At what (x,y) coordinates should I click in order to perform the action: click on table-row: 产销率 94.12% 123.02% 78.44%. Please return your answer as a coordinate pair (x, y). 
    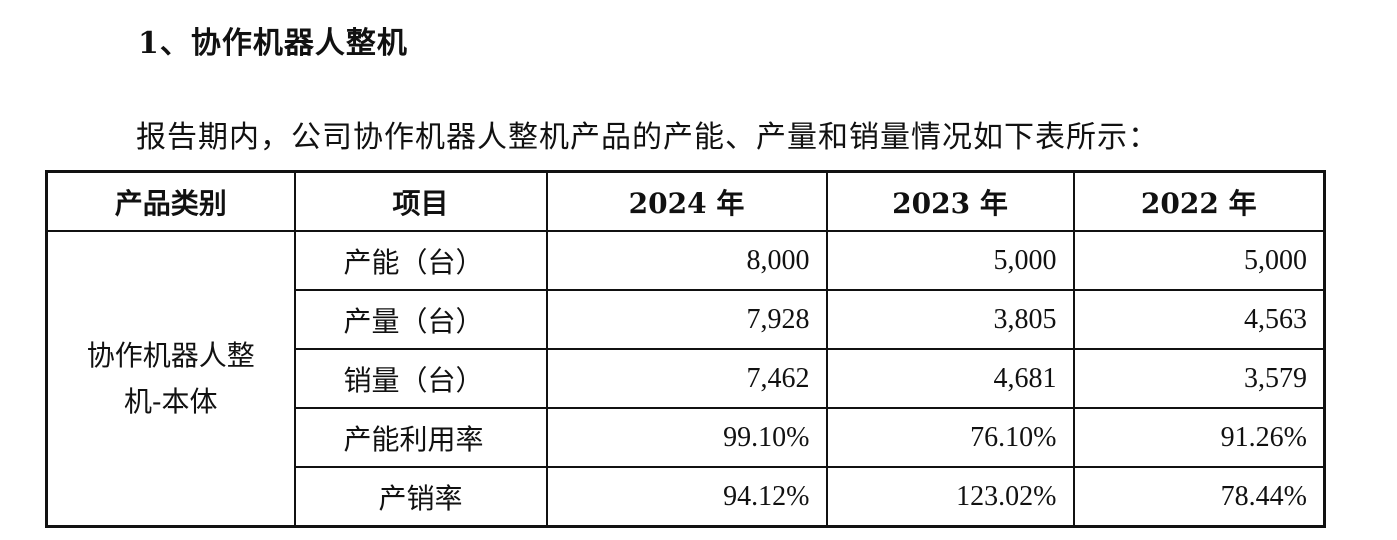
    Looking at the image, I should click on (686, 497).